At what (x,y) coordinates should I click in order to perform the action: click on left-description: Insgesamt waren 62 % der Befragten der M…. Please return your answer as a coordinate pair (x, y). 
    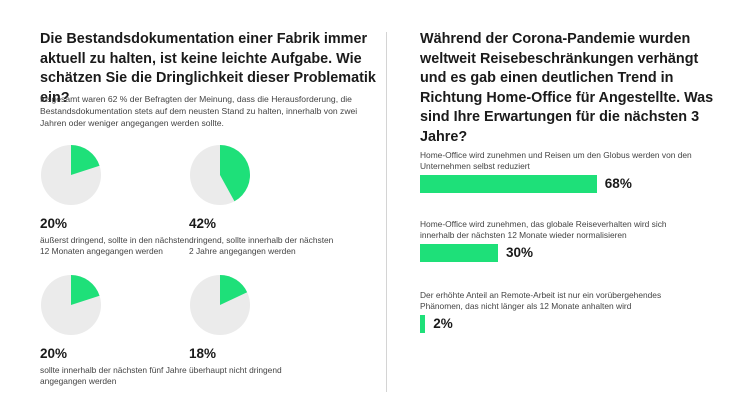
    Looking at the image, I should click on (199, 111).